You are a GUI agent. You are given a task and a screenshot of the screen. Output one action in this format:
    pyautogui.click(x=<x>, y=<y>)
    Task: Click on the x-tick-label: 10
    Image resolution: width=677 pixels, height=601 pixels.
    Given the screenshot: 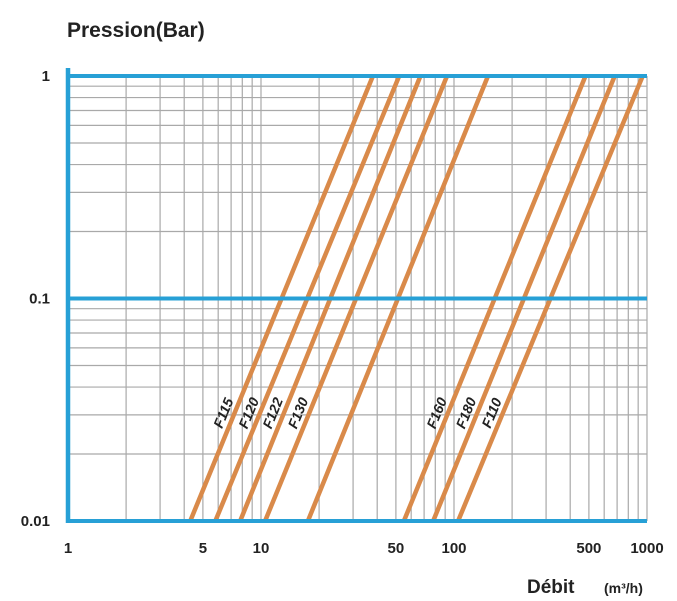 What is the action you would take?
    pyautogui.click(x=261, y=548)
    